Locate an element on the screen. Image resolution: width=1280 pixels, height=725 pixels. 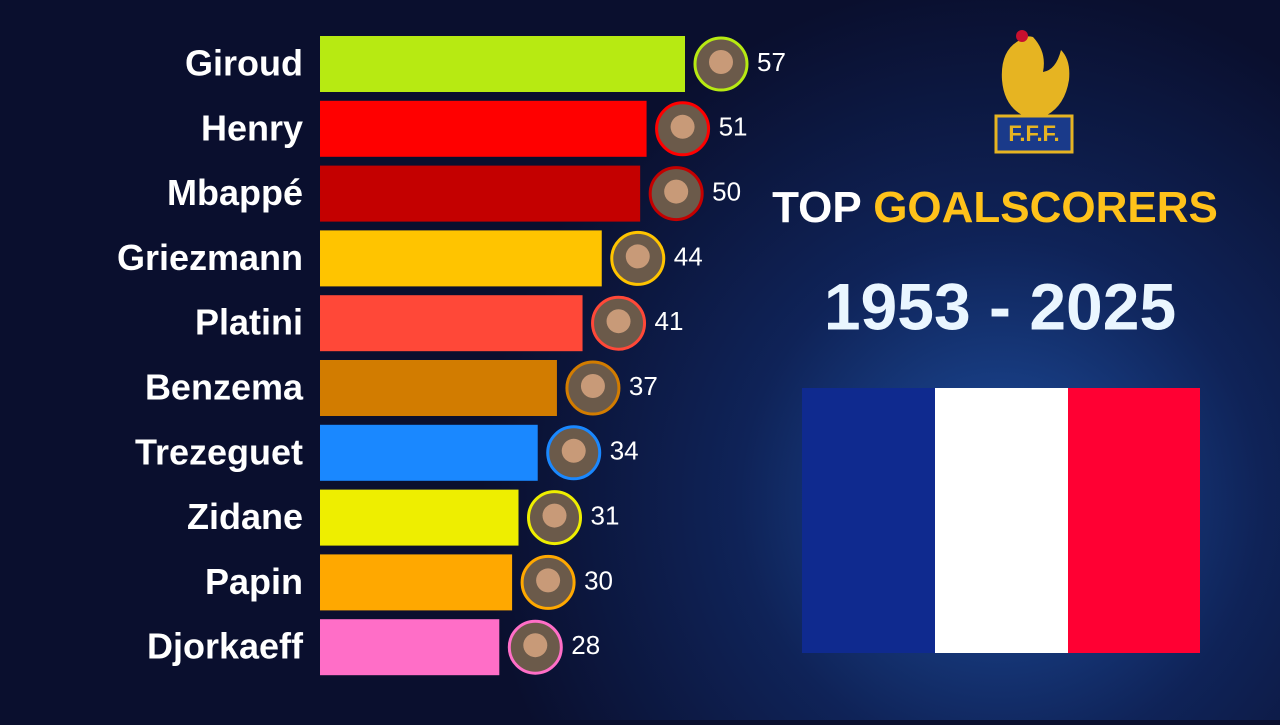
value-label: 44 is located at coordinates (688, 256).